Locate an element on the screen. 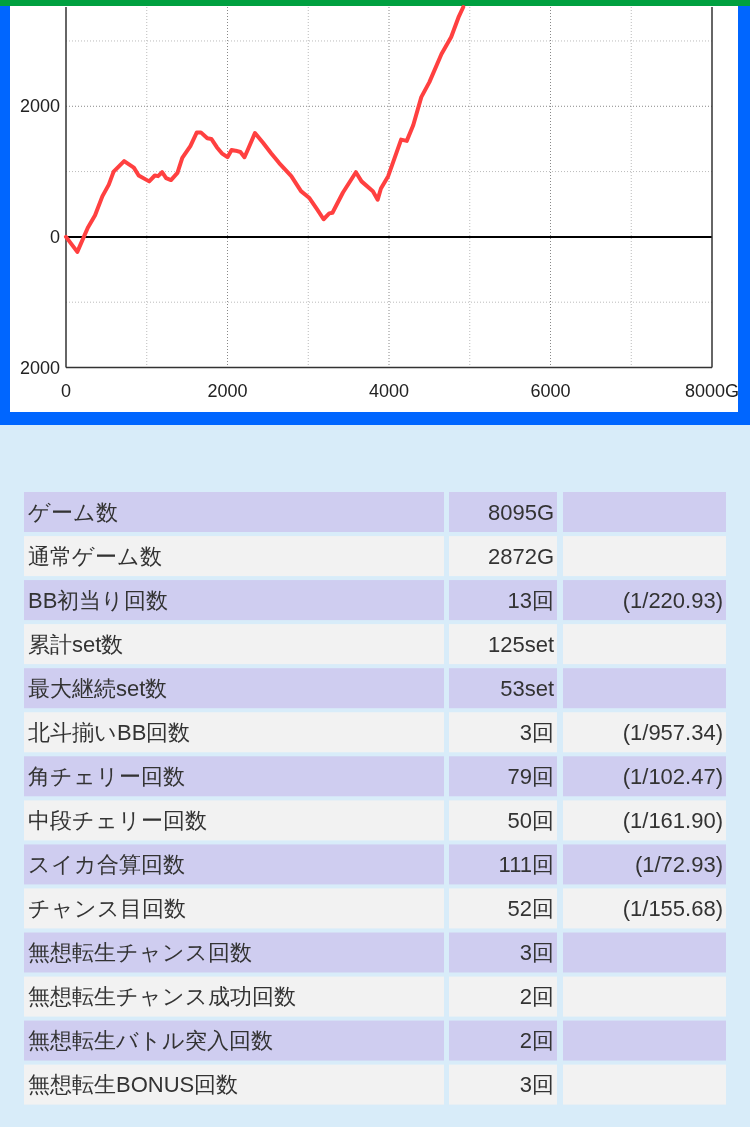 The height and width of the screenshot is (1127, 750). y-tick-label: 0 is located at coordinates (54, 236).